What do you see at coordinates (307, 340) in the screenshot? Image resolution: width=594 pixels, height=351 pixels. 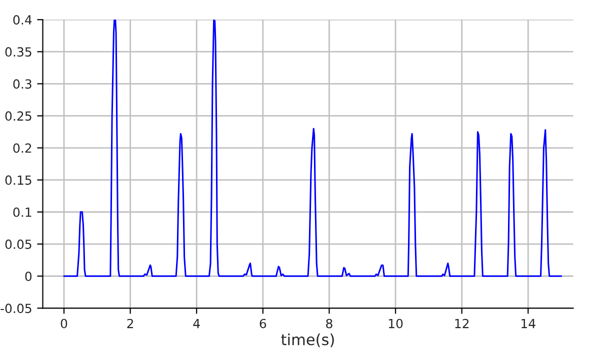 I see `x-axis-title: time(s)` at bounding box center [307, 340].